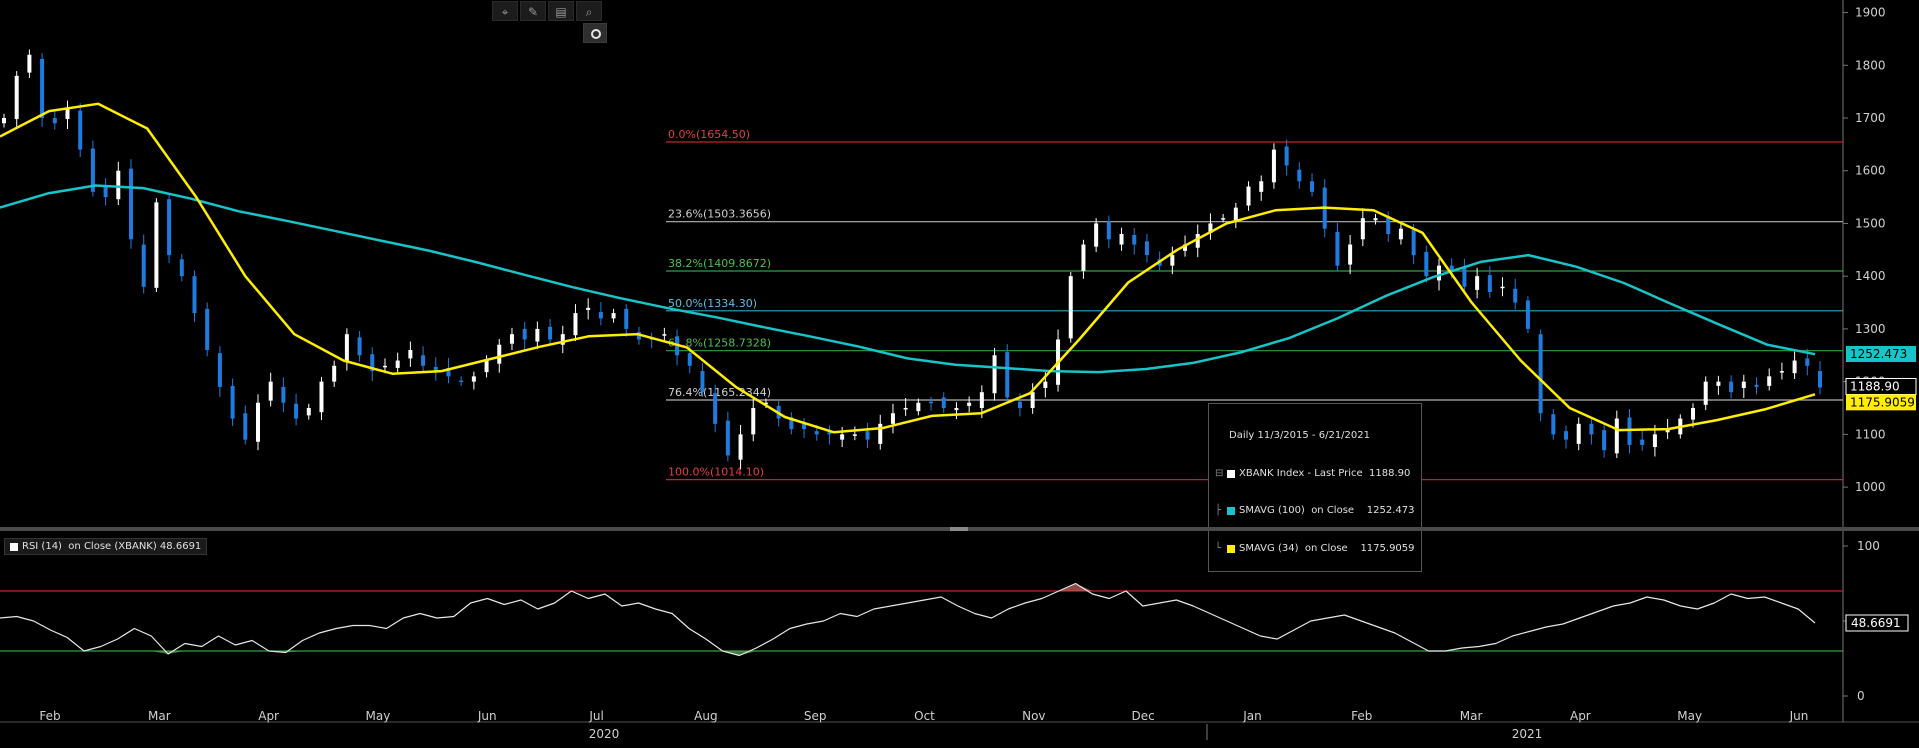  What do you see at coordinates (1252, 716) in the screenshot?
I see `x-tick-label: Jan` at bounding box center [1252, 716].